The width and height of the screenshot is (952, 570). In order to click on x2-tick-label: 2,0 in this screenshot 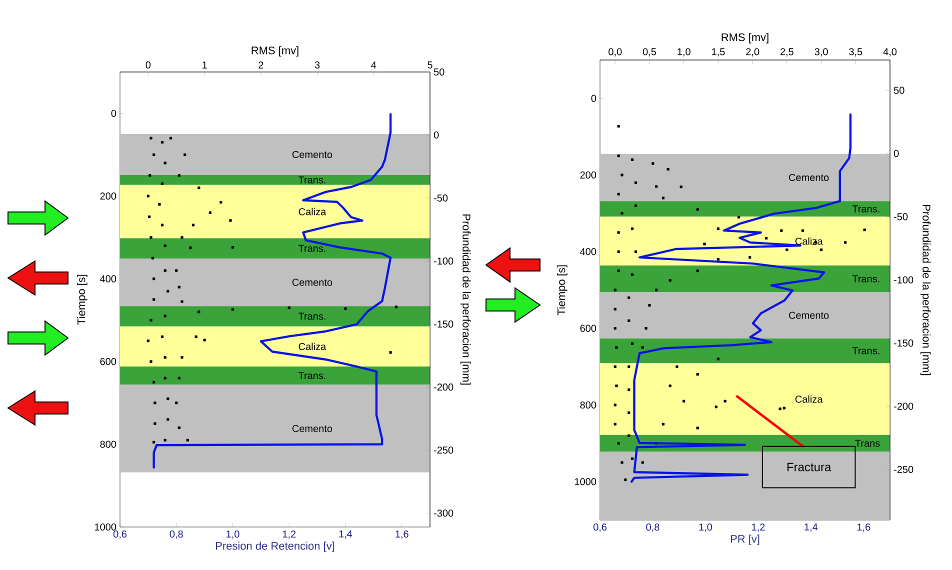, I will do `click(753, 52)`.